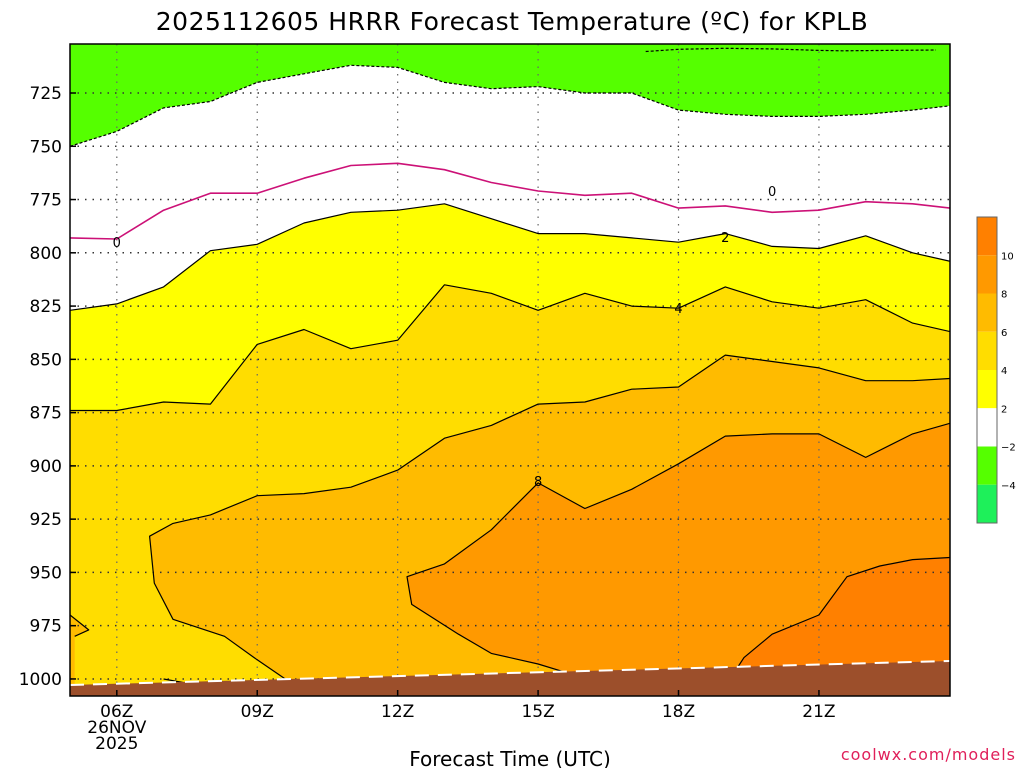 The width and height of the screenshot is (1024, 768). Describe the element at coordinates (46, 307) in the screenshot. I see `y-tick-label-825: 825` at that location.